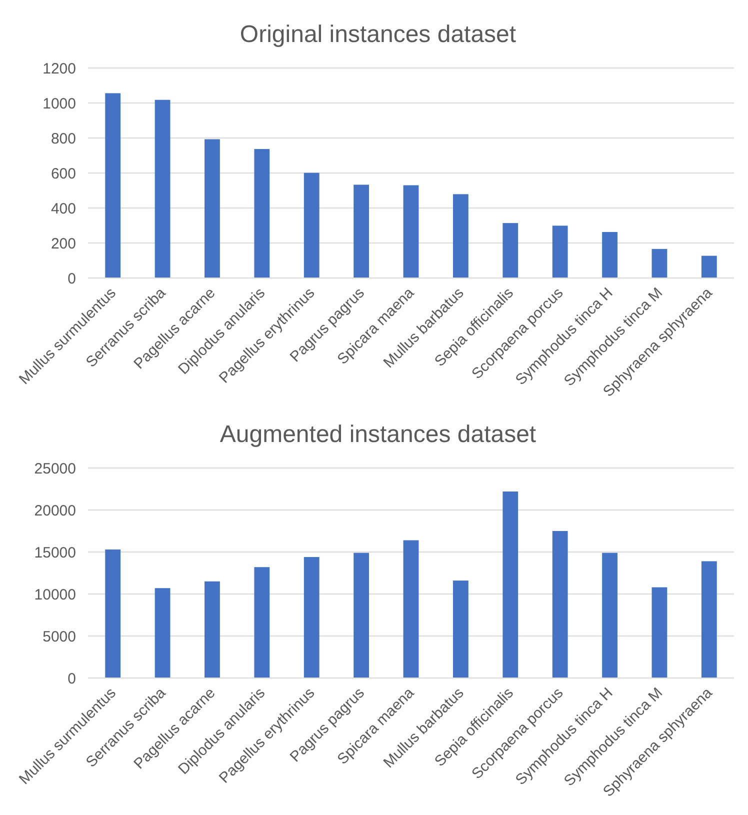 Image resolution: width=748 pixels, height=815 pixels. I want to click on y-tick-label: 600, so click(63, 173).